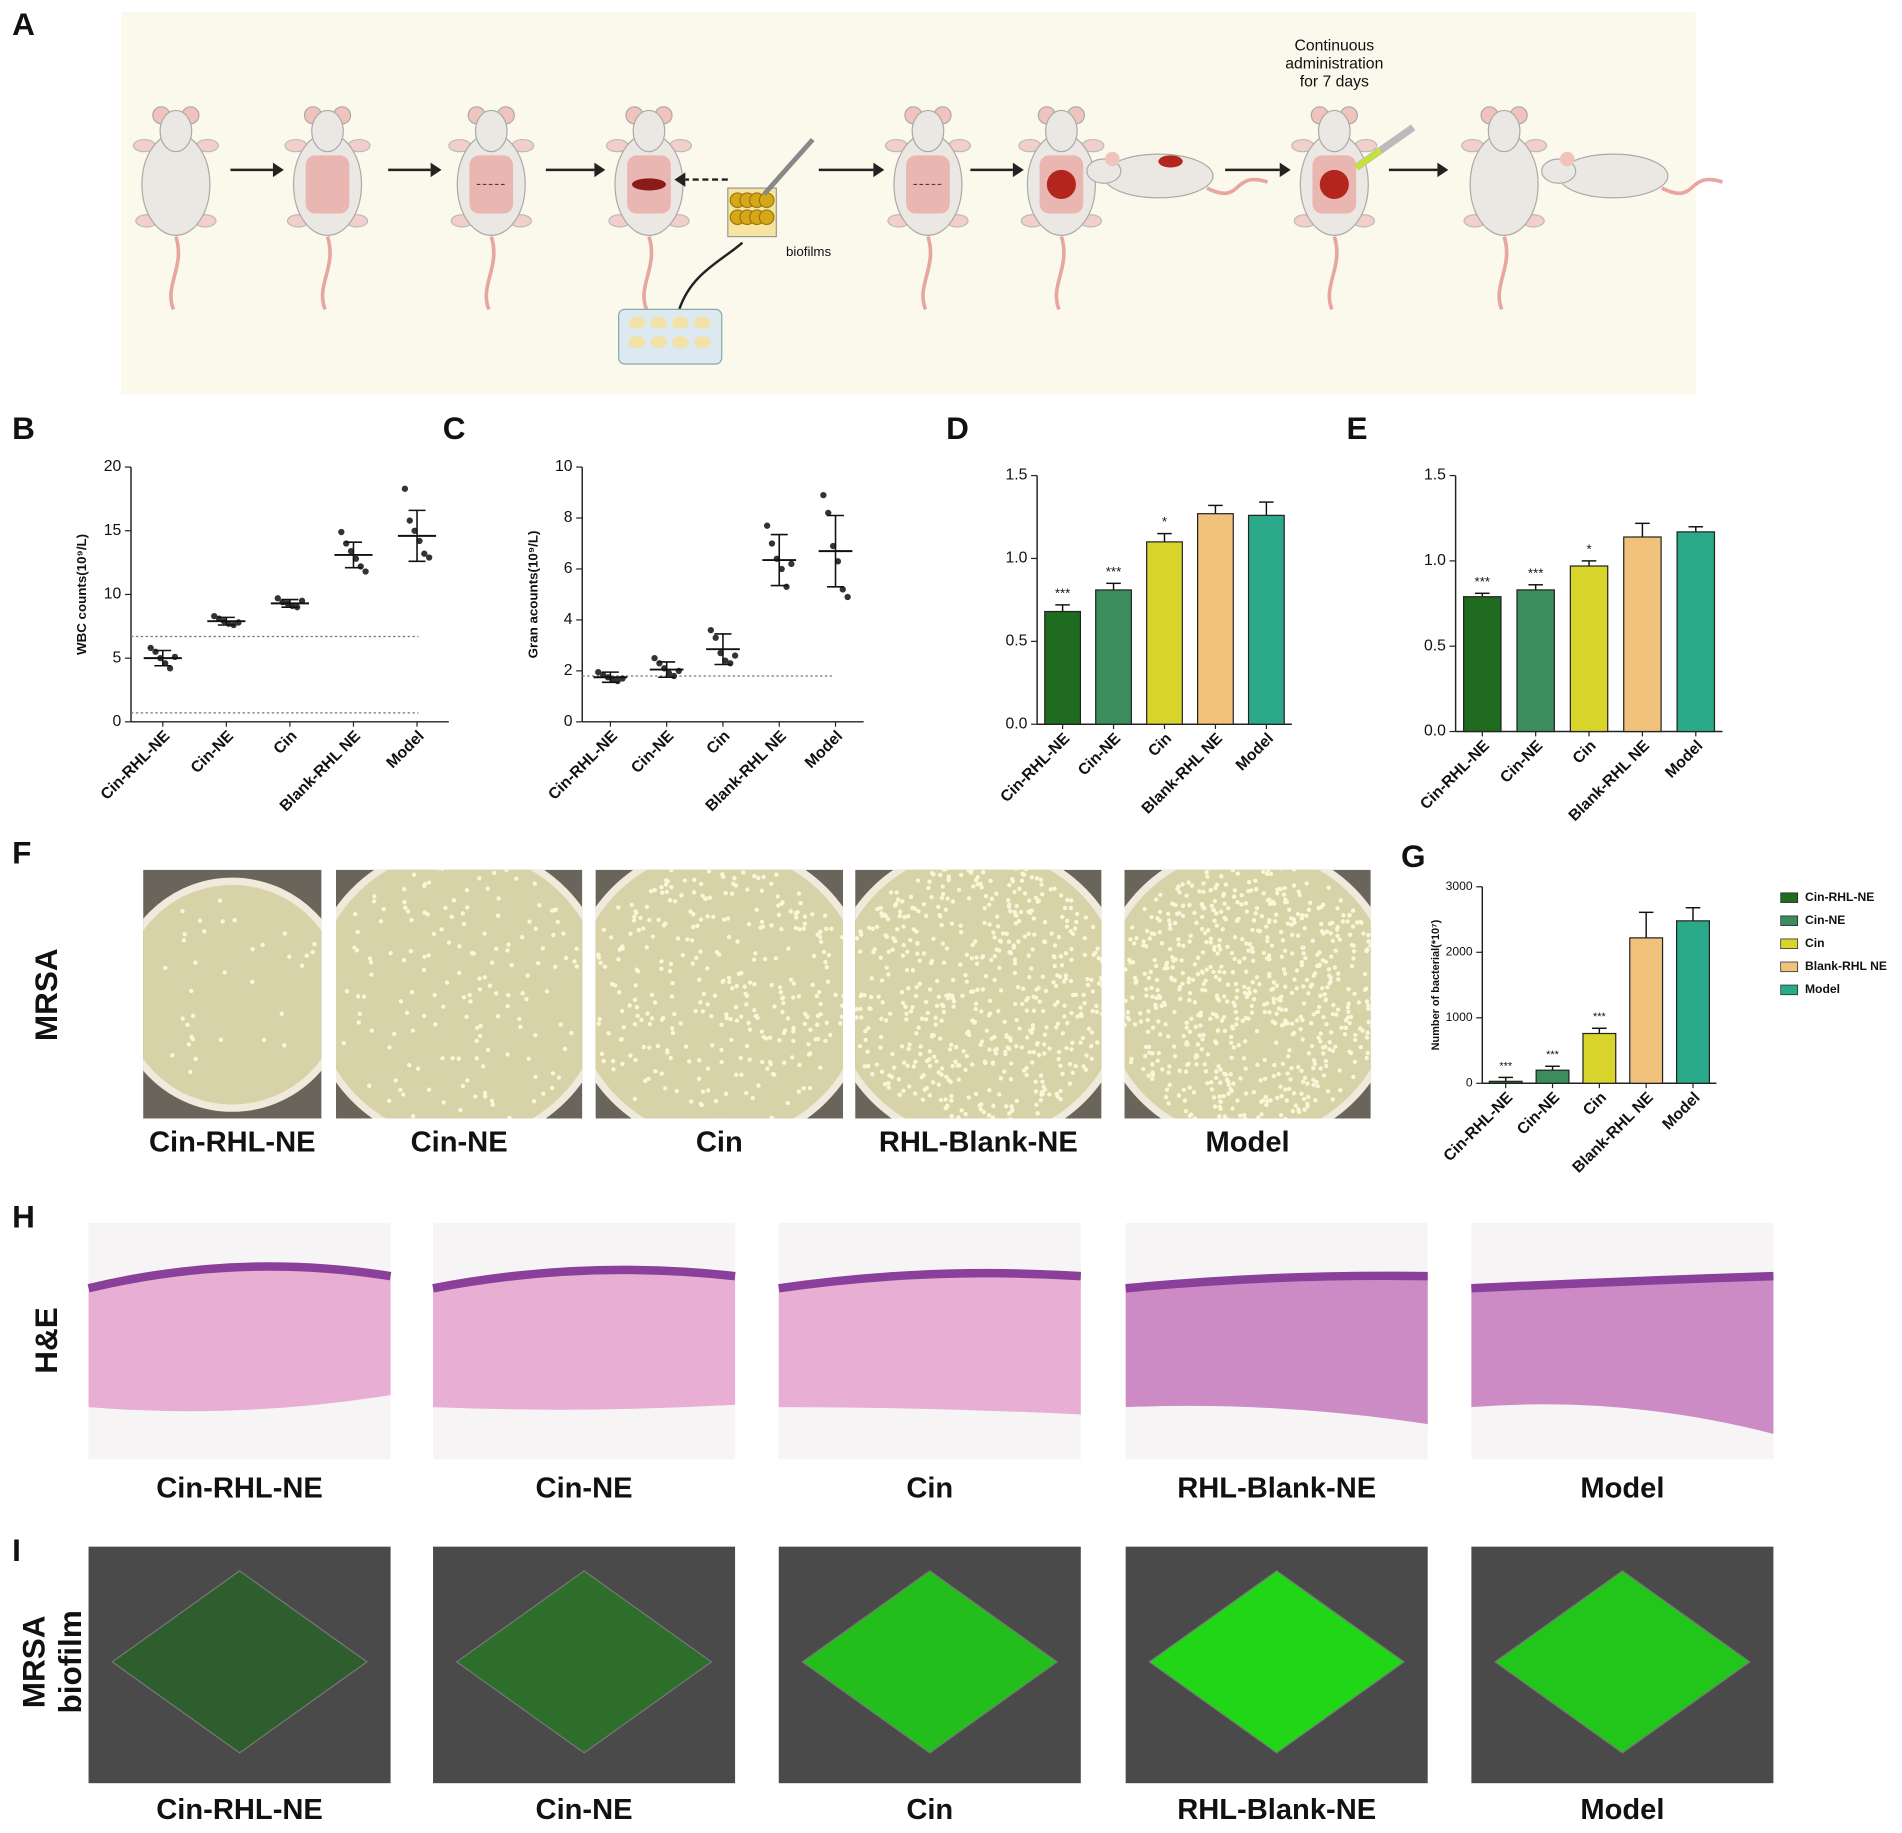 Image resolution: width=1902 pixels, height=1833 pixels. Describe the element at coordinates (1789, 967) in the screenshot. I see `legend-swatch` at that location.